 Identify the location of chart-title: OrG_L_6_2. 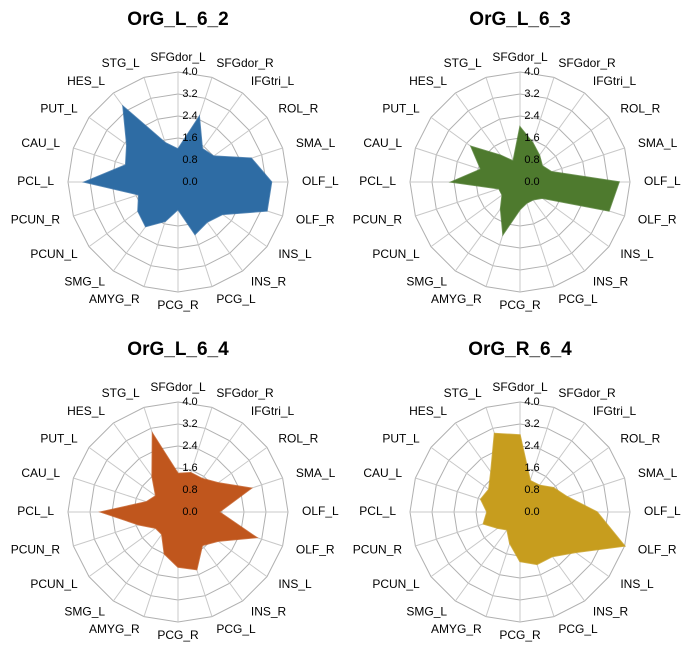
(177, 19).